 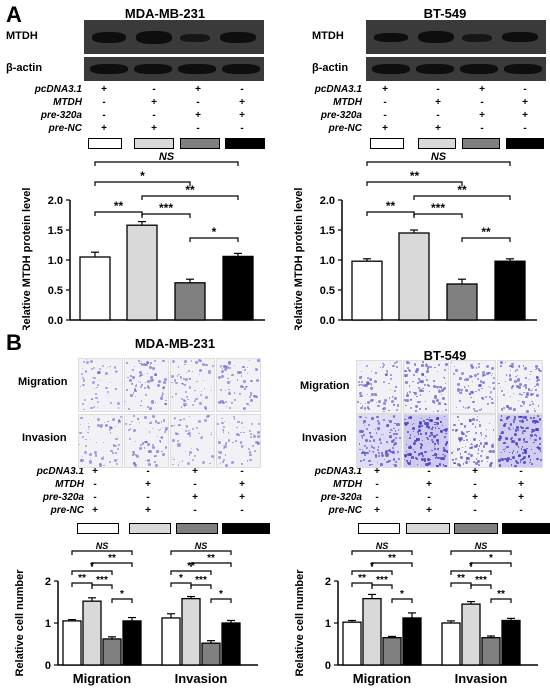 What do you see at coordinates (327, 261) in the screenshot?
I see `y-tick-label: 1.0` at bounding box center [327, 261].